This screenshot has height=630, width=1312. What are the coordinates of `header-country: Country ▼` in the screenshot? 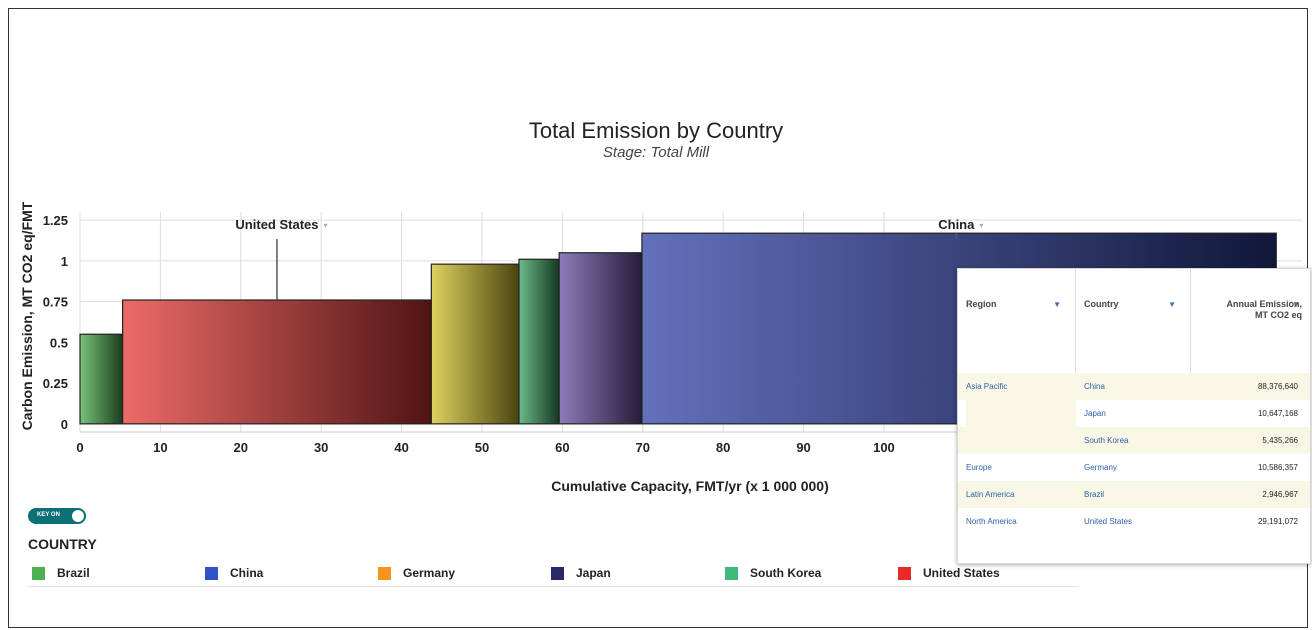 It's located at (1133, 321).